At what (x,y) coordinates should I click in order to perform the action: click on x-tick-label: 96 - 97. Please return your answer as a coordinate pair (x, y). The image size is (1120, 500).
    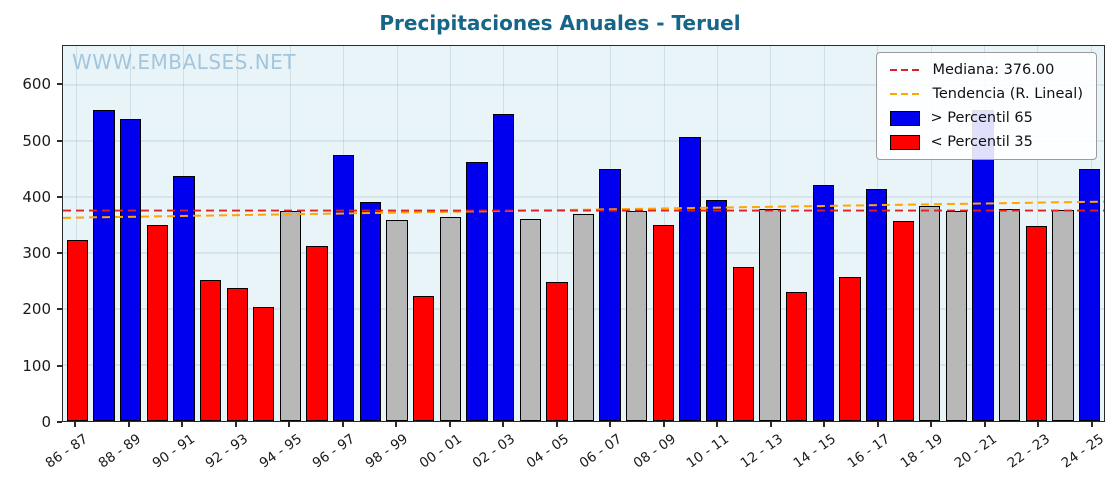
    Looking at the image, I should click on (333, 451).